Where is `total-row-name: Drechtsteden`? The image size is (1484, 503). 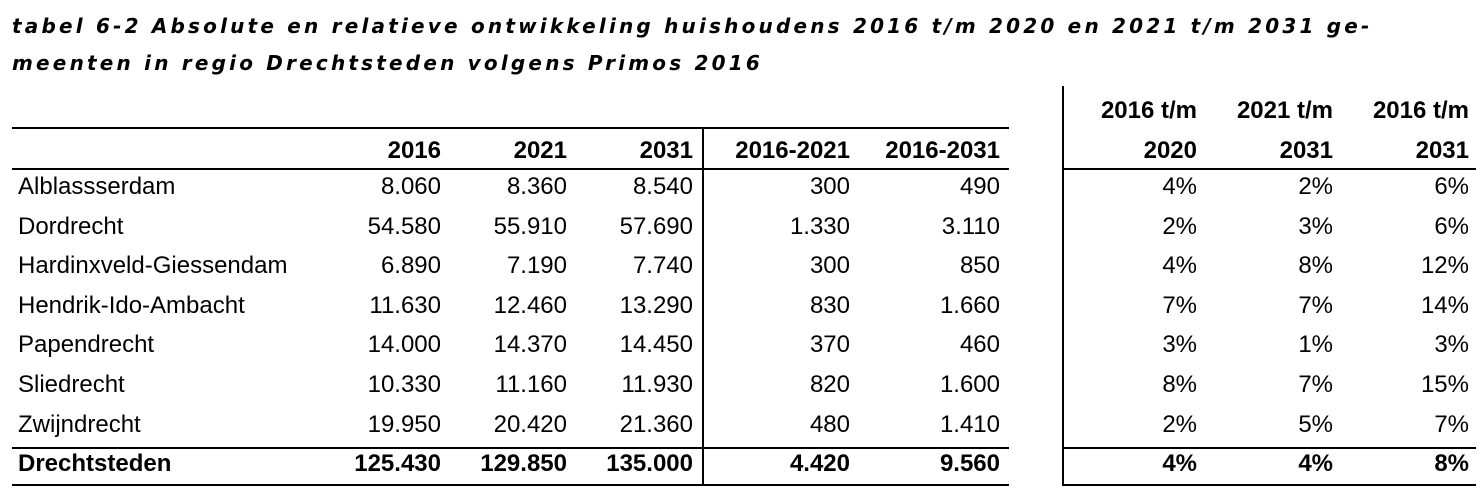
total-row-name: Drechtsteden is located at coordinates (95, 464).